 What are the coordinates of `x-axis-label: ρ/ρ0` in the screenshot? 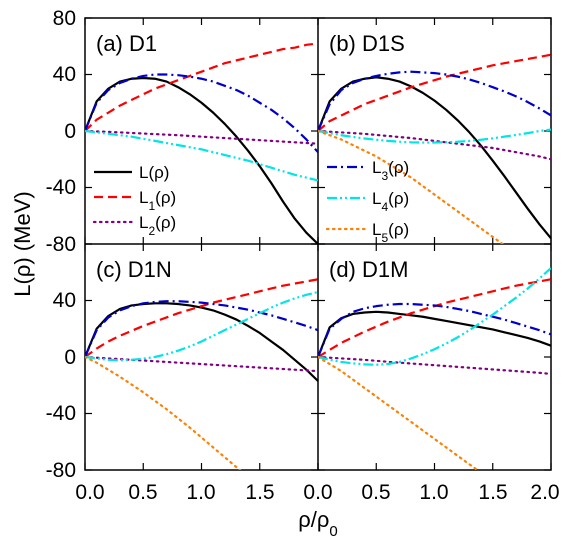 It's located at (318, 523).